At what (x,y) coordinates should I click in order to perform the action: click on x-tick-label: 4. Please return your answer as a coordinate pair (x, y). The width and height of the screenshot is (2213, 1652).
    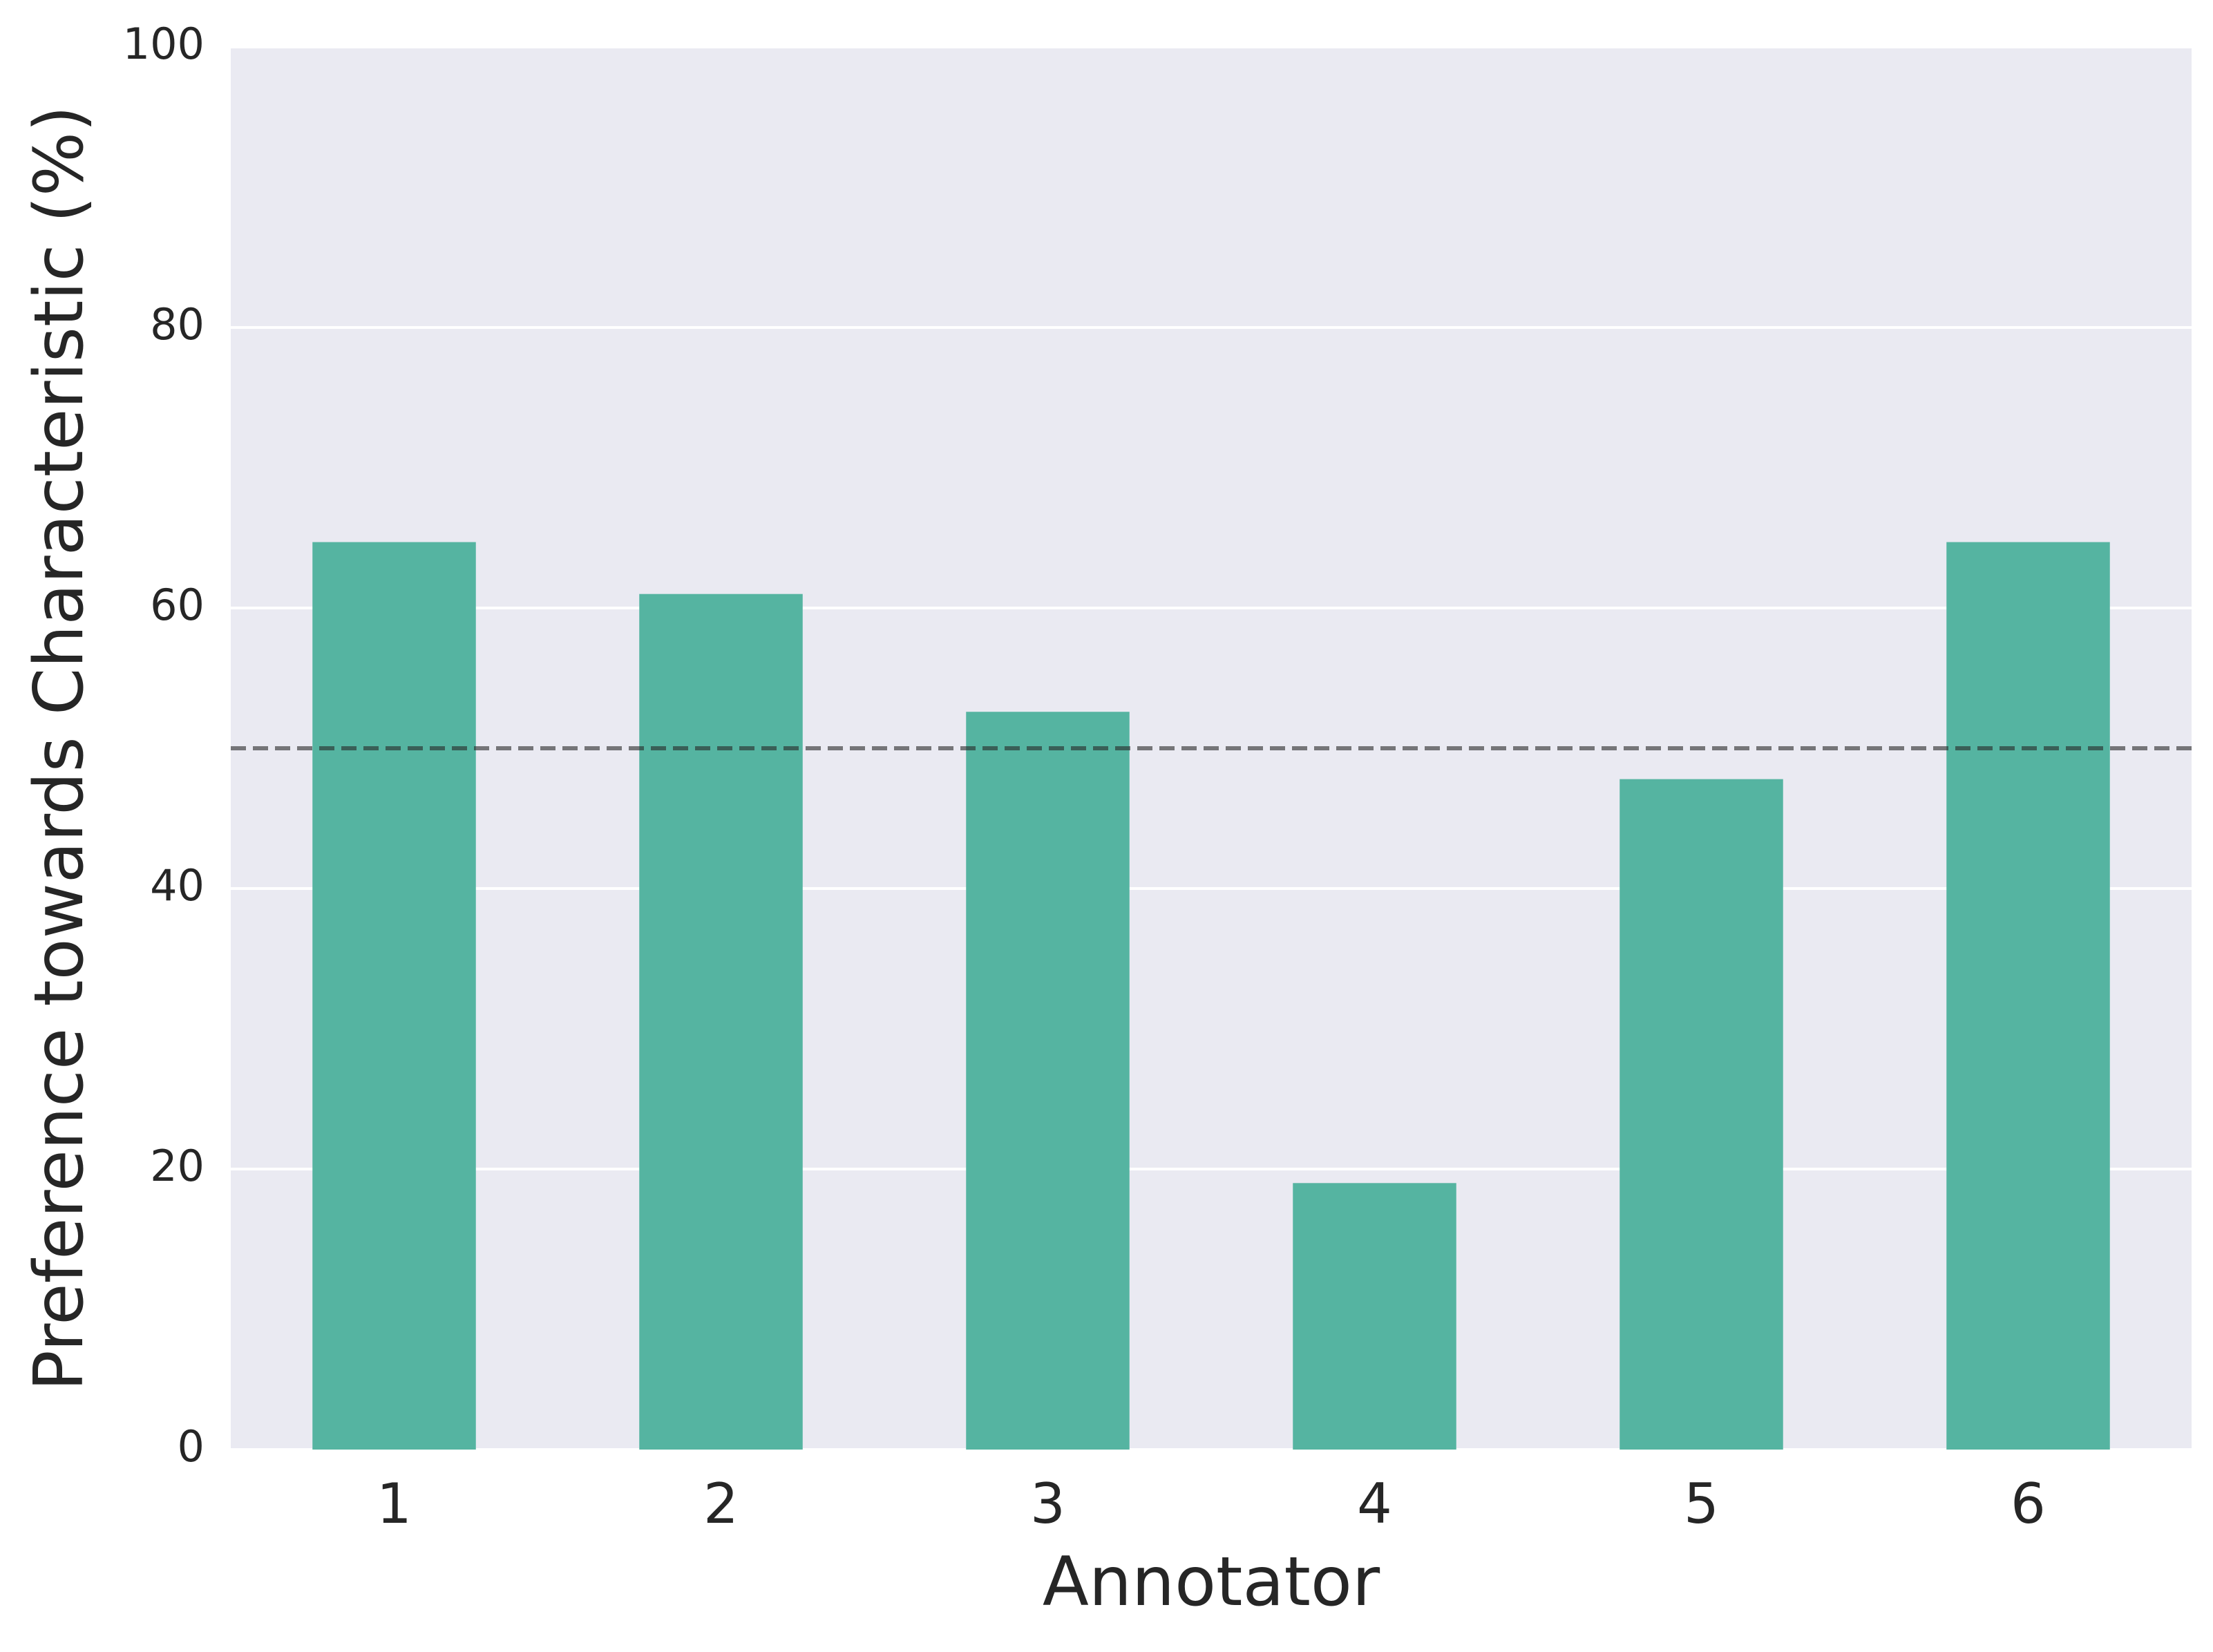
    Looking at the image, I should click on (1374, 1504).